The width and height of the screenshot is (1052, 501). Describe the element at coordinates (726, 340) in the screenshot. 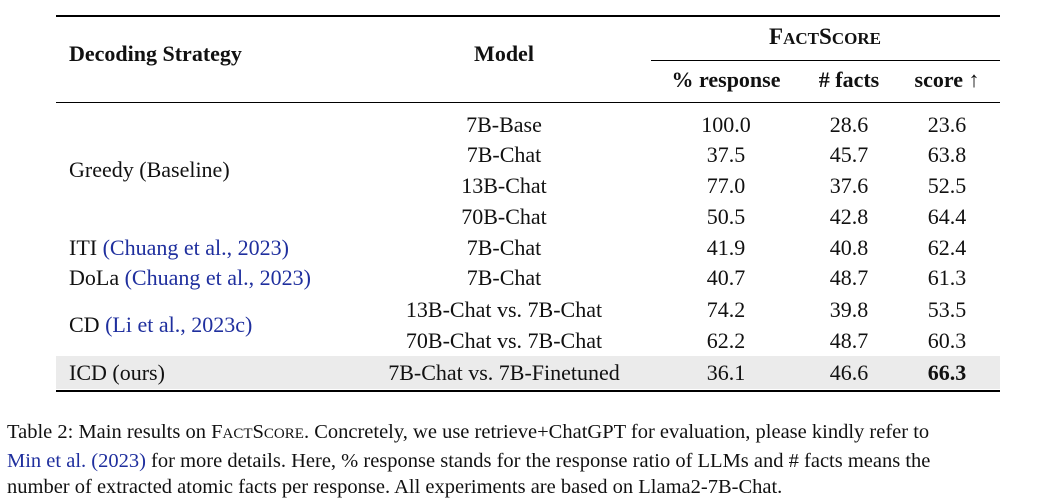

I see `row-response: 62.2` at that location.